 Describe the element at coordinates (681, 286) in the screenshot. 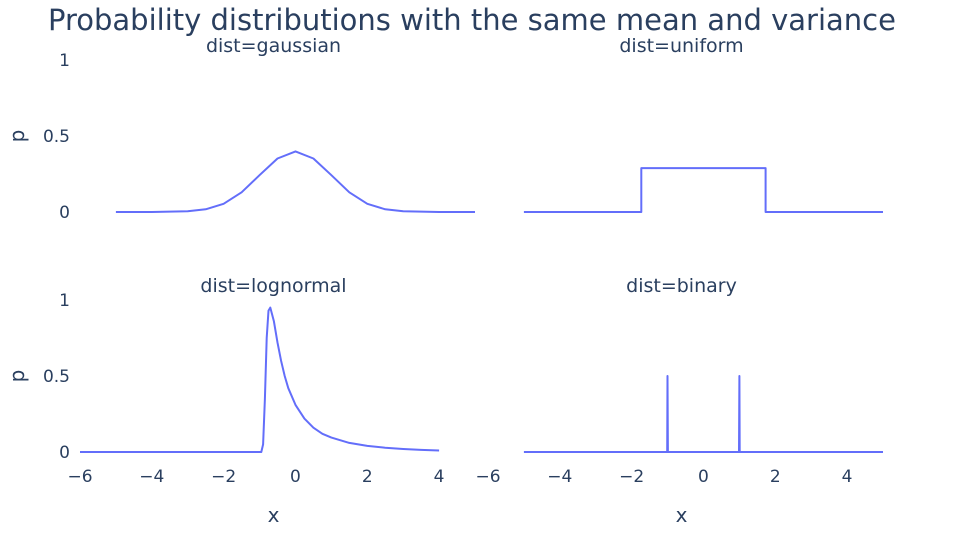

I see `panel-title: dist=binary` at that location.